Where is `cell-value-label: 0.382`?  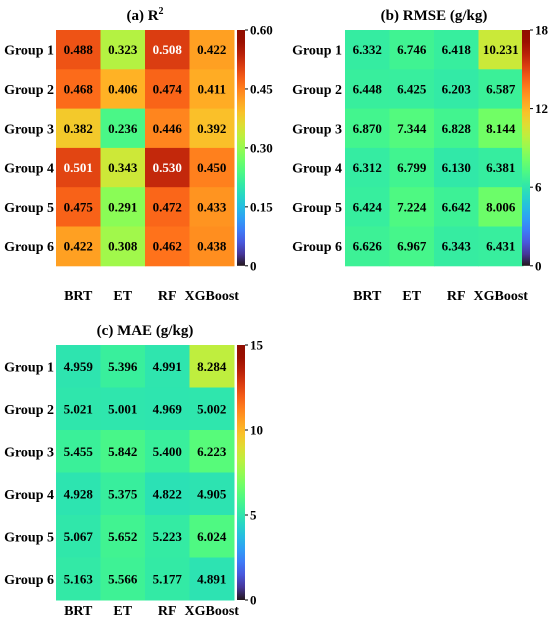 cell-value-label: 0.382 is located at coordinates (78, 128).